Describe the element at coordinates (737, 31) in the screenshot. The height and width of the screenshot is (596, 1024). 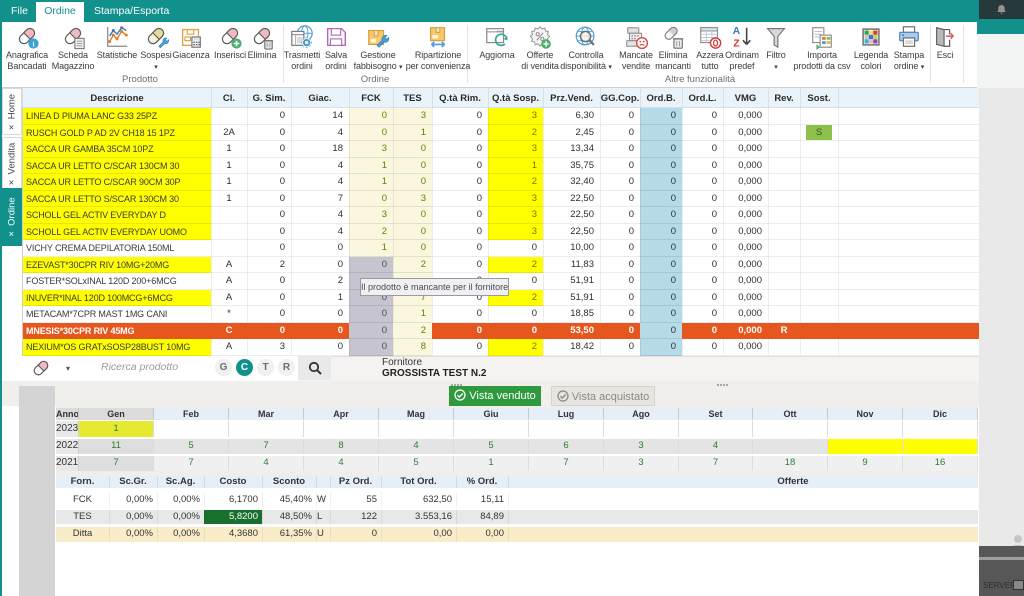
I see `svg-text: A` at that location.